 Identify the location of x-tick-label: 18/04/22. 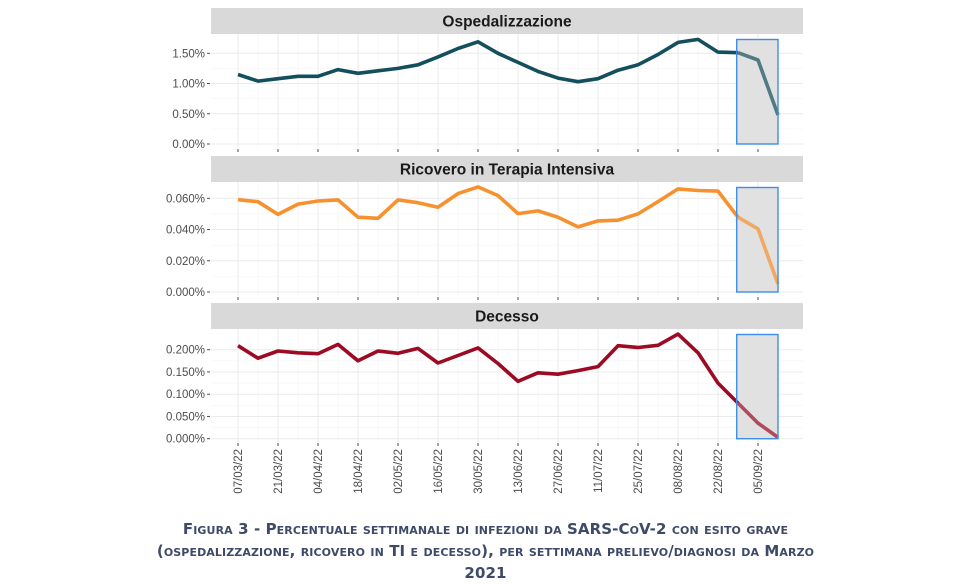
(359, 471).